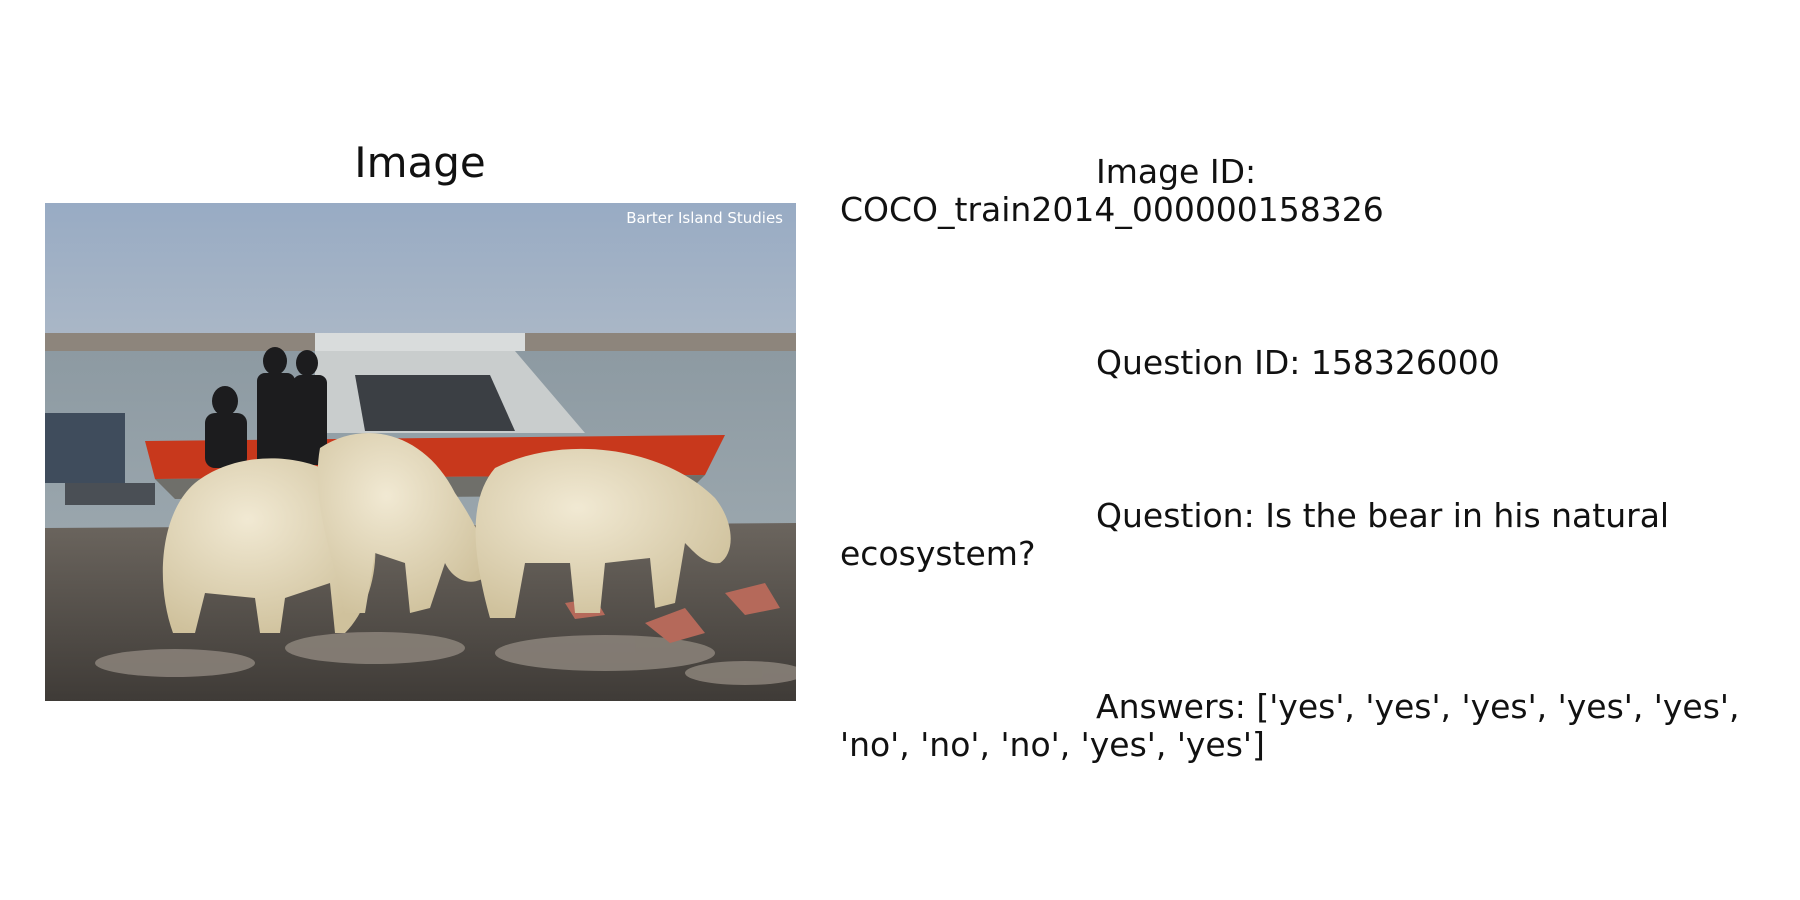 The image size is (1800, 900). What do you see at coordinates (1298, 362) in the screenshot?
I see `question-id-text: Question ID: 158326000` at bounding box center [1298, 362].